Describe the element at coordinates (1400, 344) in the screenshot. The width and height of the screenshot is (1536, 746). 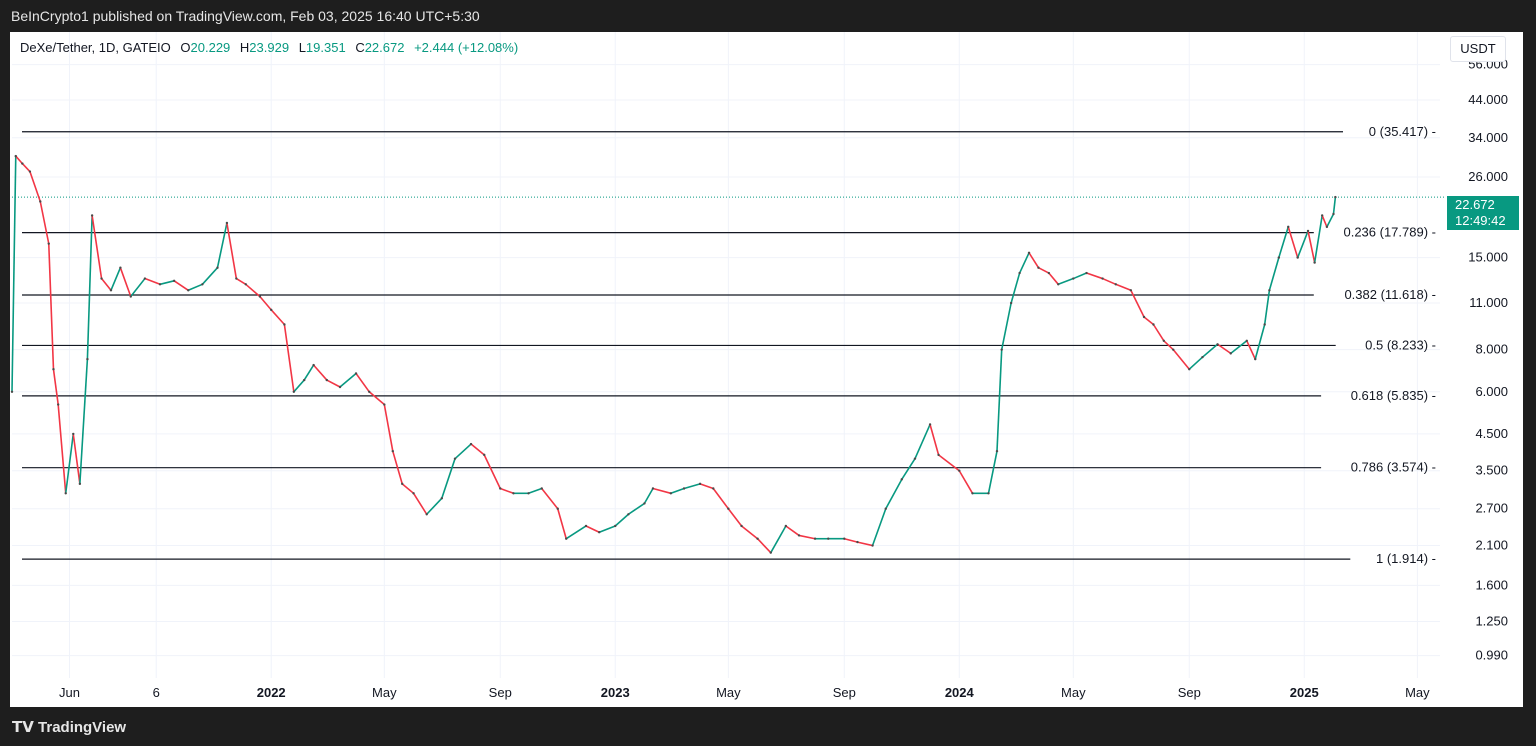
I see `fib-level-label: 0.5 (8.233) -` at that location.